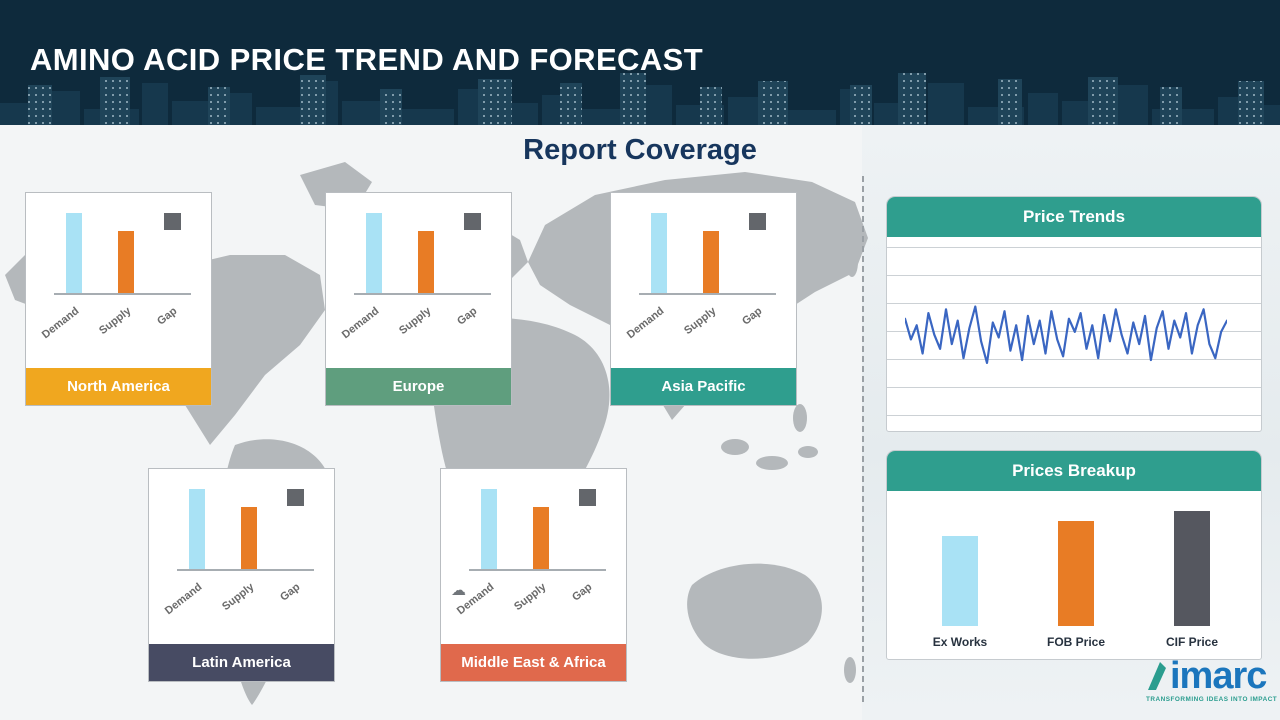 The width and height of the screenshot is (1280, 720). Describe the element at coordinates (1157, 676) in the screenshot. I see `imarc-logo-accent-icon` at that location.